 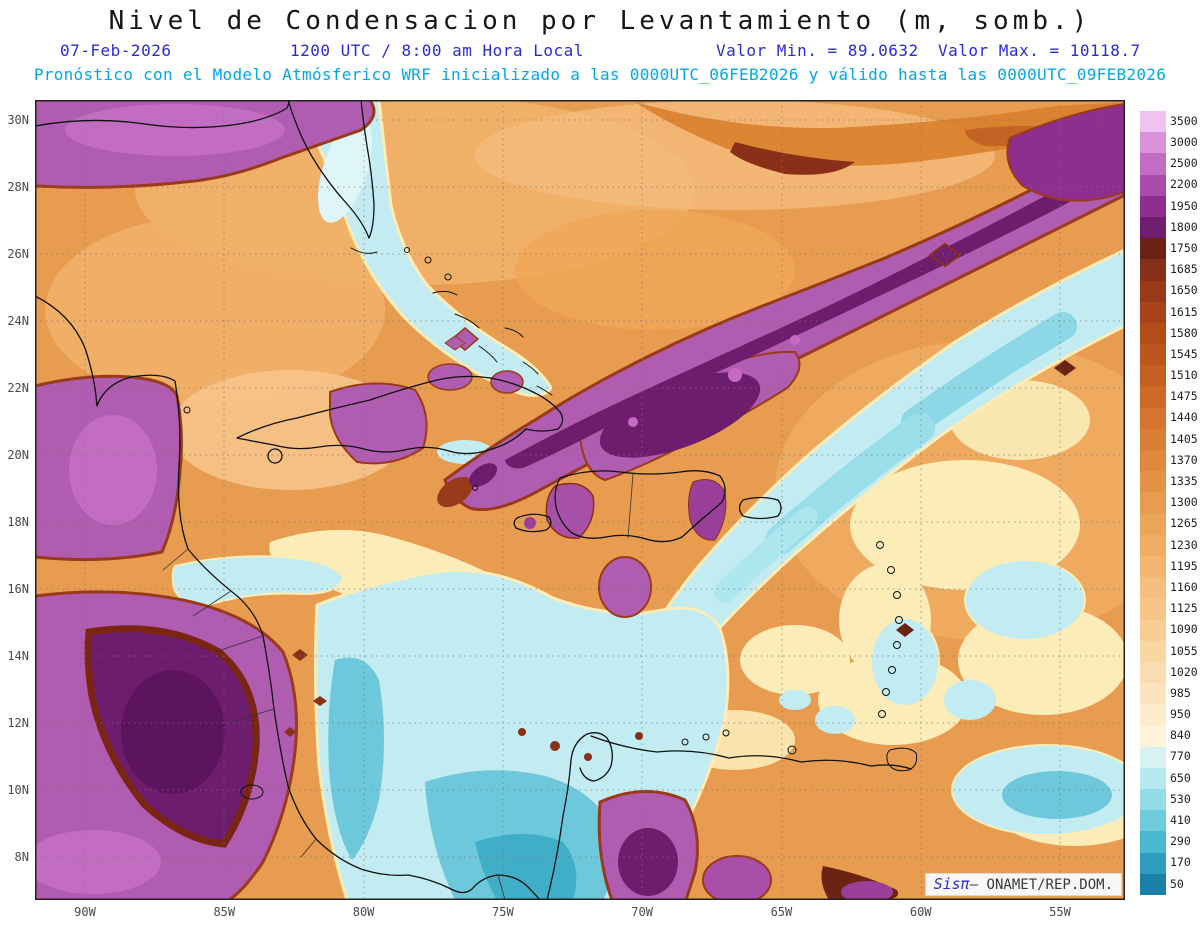 I want to click on colorbar-entry: 1440, so click(x=1170, y=418).